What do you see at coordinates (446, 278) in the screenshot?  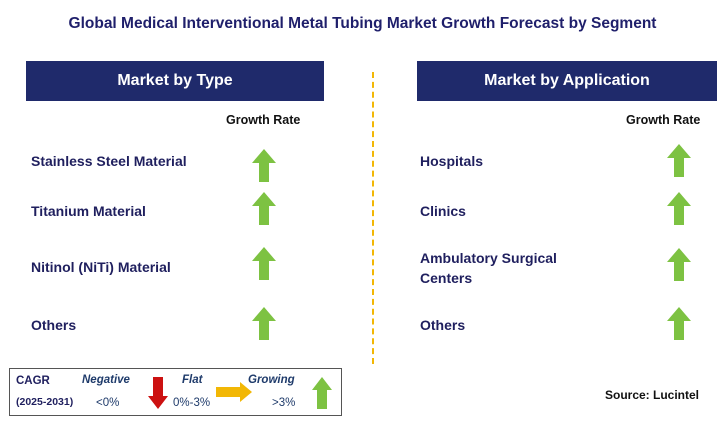 I see `application-item-ambulatory-line2: Centers` at bounding box center [446, 278].